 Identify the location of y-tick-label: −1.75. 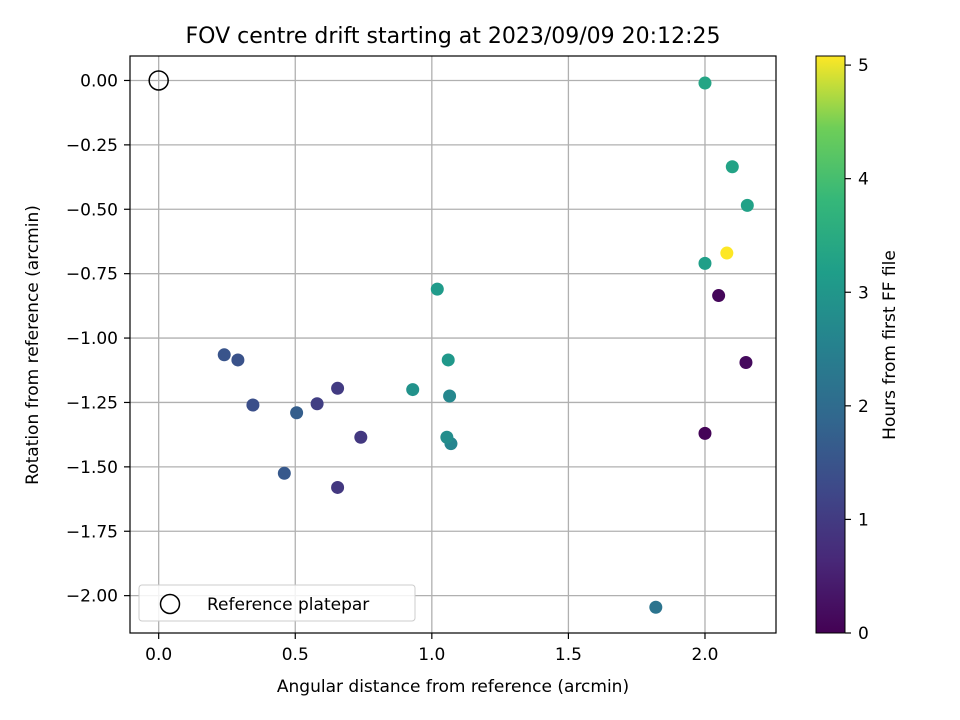
(92, 532).